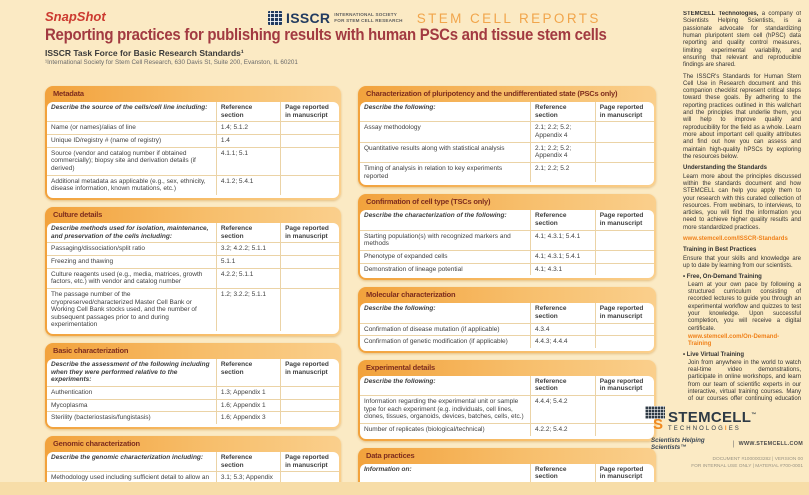 The width and height of the screenshot is (809, 495). I want to click on table-row: Name (or names)/alias of line 1.4; 5.1.2, so click(193, 128).